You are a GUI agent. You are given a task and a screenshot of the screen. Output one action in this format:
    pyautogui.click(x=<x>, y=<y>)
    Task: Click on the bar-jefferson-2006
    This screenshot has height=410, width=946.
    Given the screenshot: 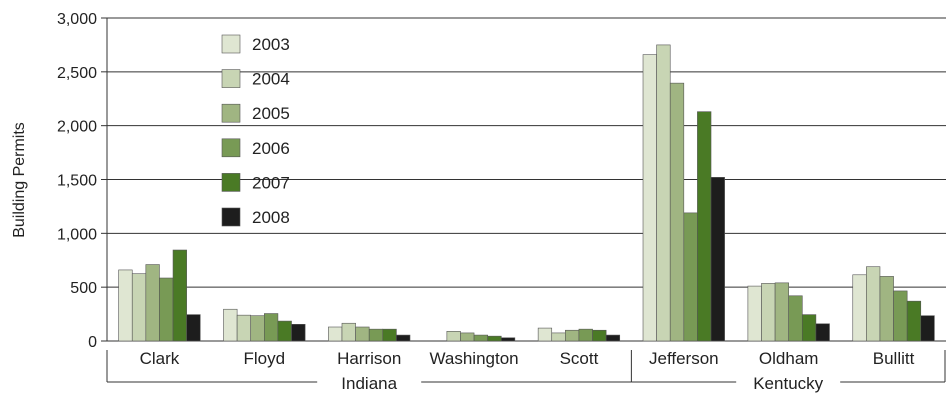 What is the action you would take?
    pyautogui.click(x=690, y=277)
    